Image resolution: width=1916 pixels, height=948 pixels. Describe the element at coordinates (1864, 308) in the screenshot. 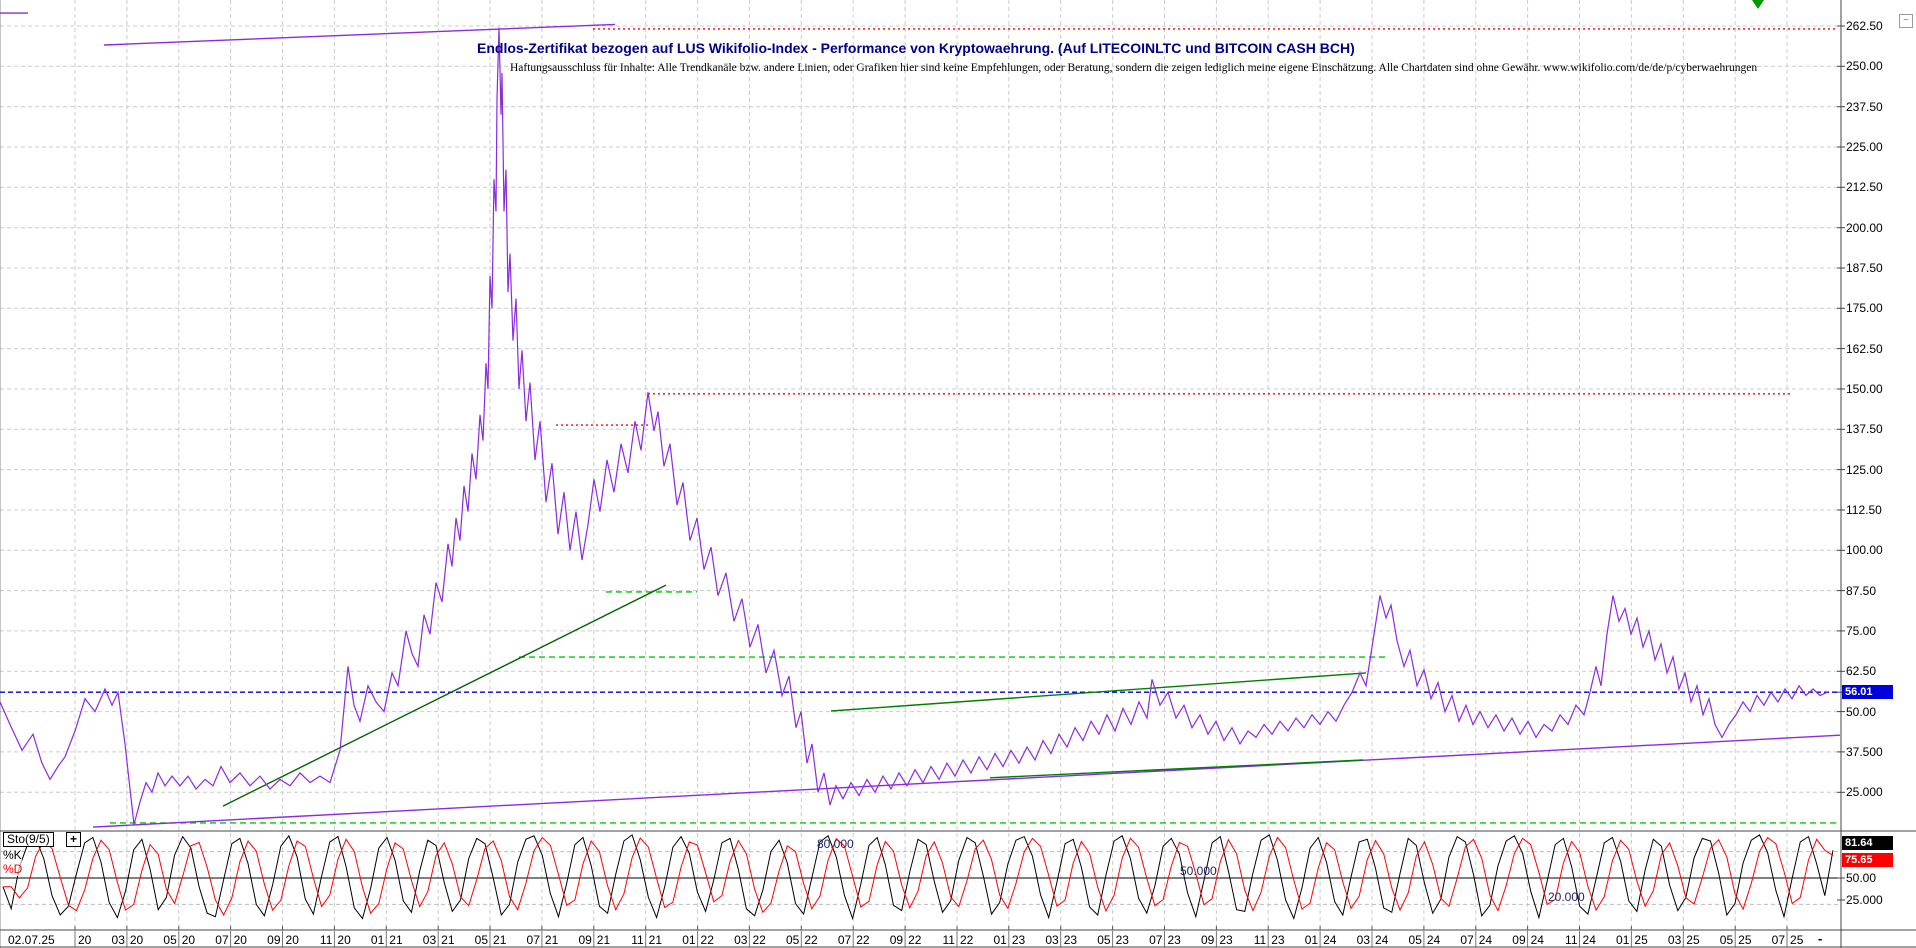

I see `y-axis-label: 175.00` at that location.